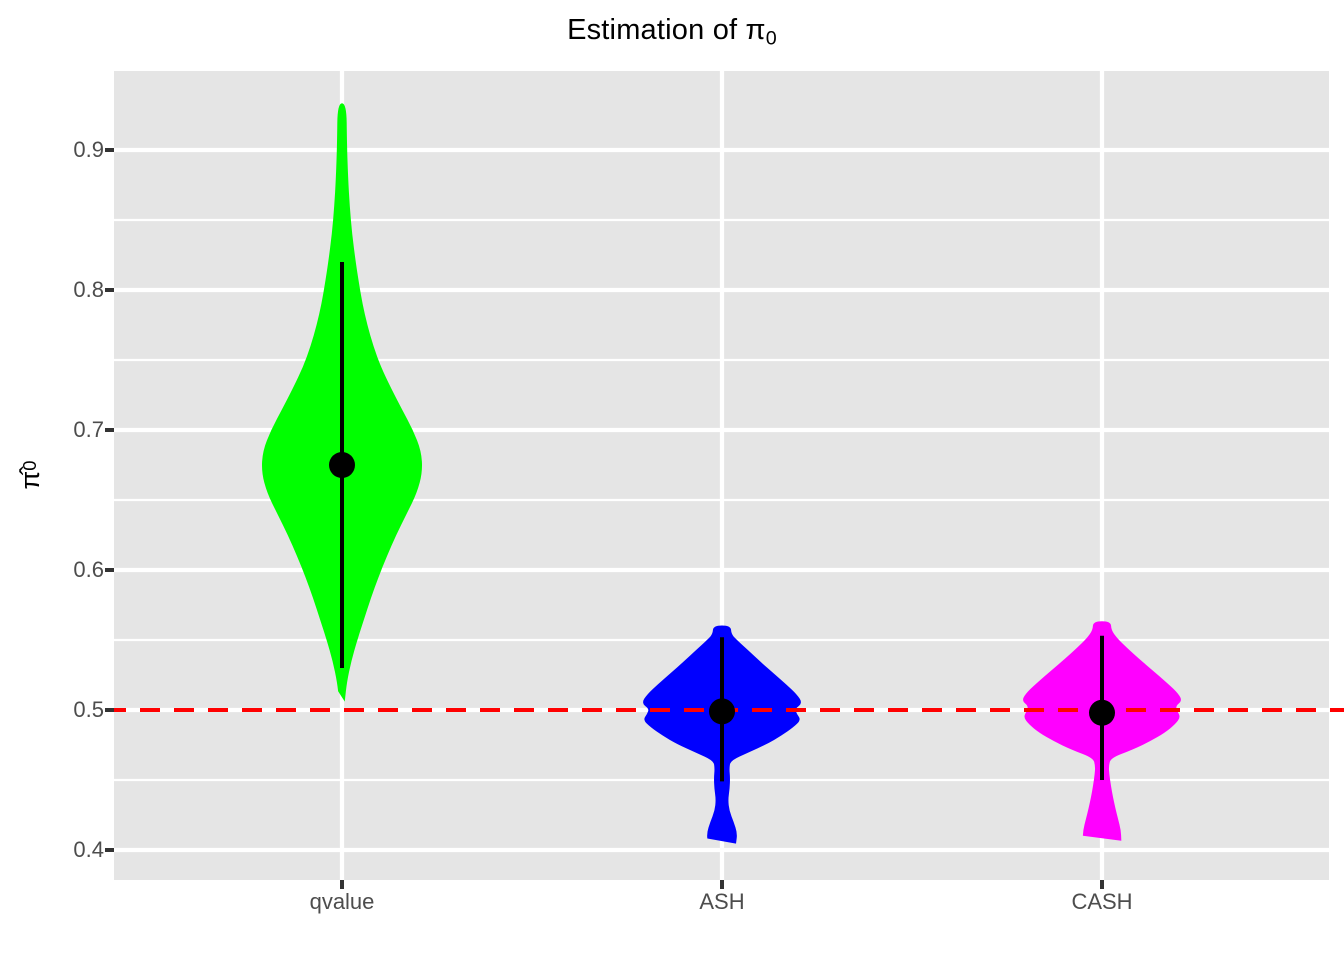  Describe the element at coordinates (88, 429) in the screenshot. I see `y-tick-label: 0.7` at that location.